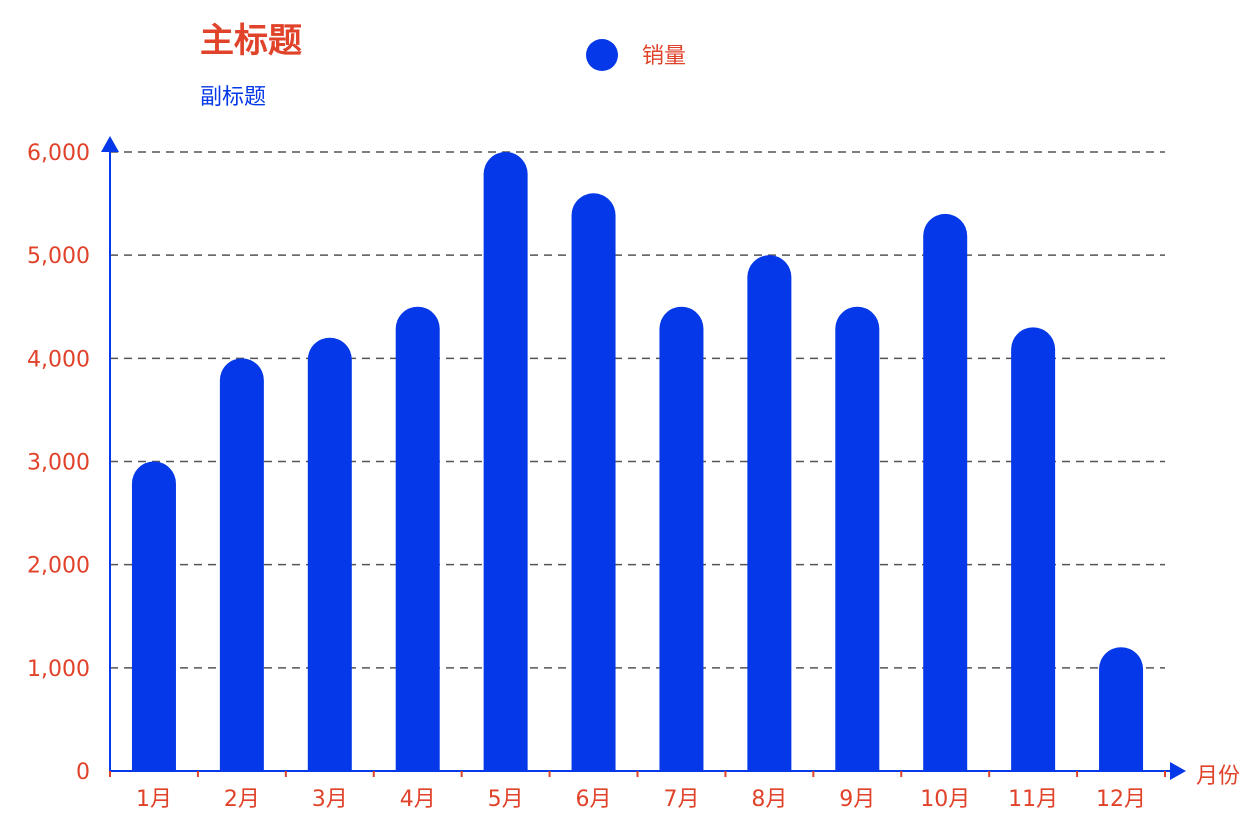 This screenshot has width=1260, height=816. I want to click on x-tick-label: 8月, so click(769, 799).